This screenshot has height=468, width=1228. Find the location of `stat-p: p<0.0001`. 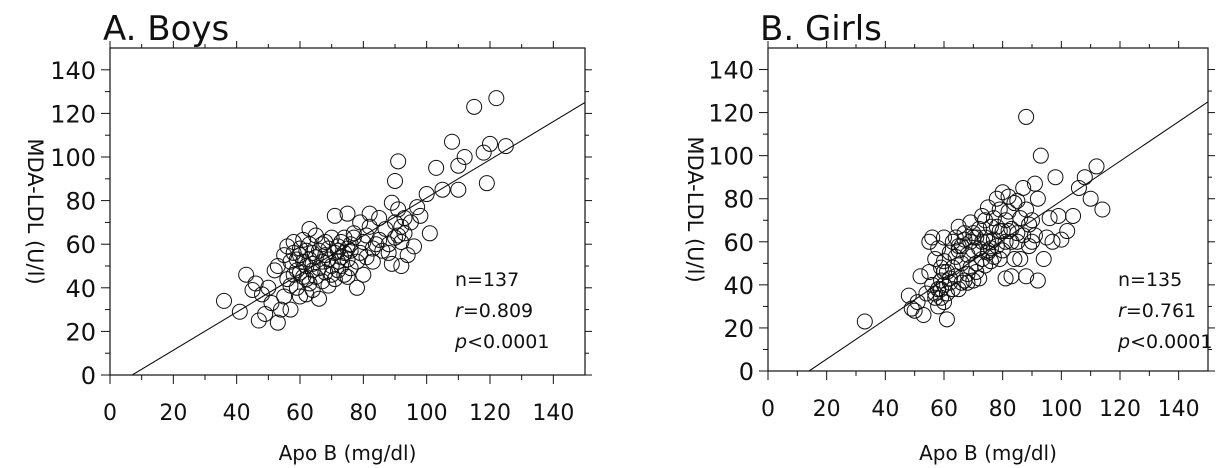

stat-p: p<0.0001 is located at coordinates (1164, 342).